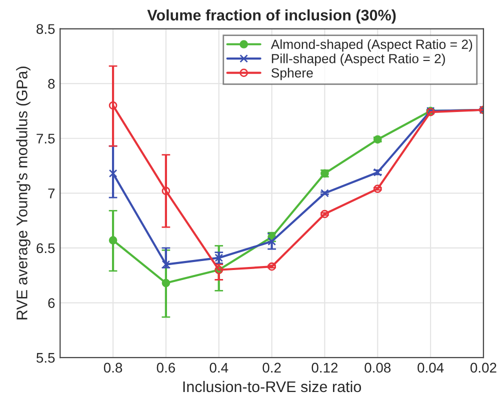 The height and width of the screenshot is (411, 501). Describe the element at coordinates (51, 83) in the screenshot. I see `y-tick-label: 8` at that location.